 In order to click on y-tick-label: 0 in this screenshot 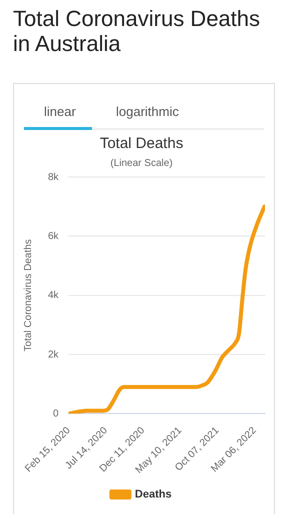, I will do `click(56, 414)`.